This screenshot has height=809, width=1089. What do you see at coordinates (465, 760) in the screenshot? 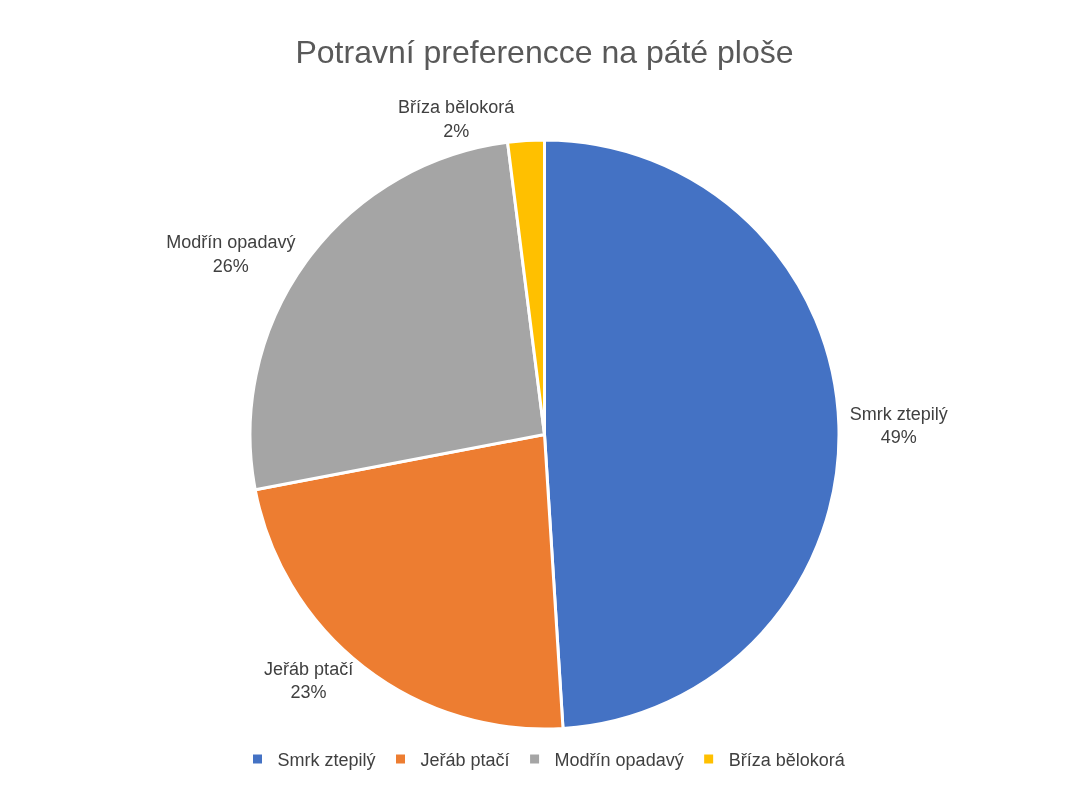
I see `legend-label: Jeřáb ptačí` at bounding box center [465, 760].